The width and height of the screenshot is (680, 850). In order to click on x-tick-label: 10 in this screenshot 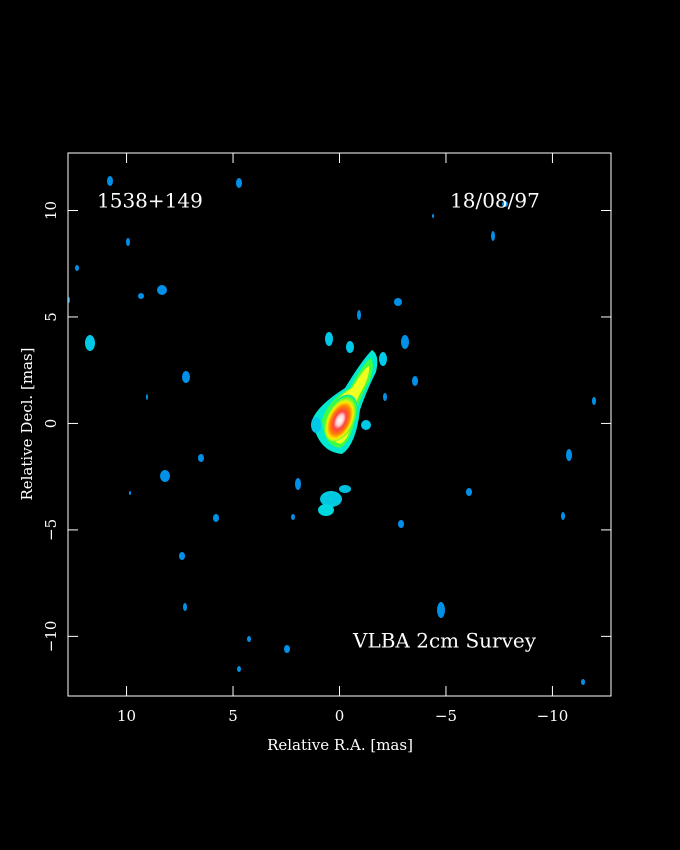, I will do `click(126, 716)`.